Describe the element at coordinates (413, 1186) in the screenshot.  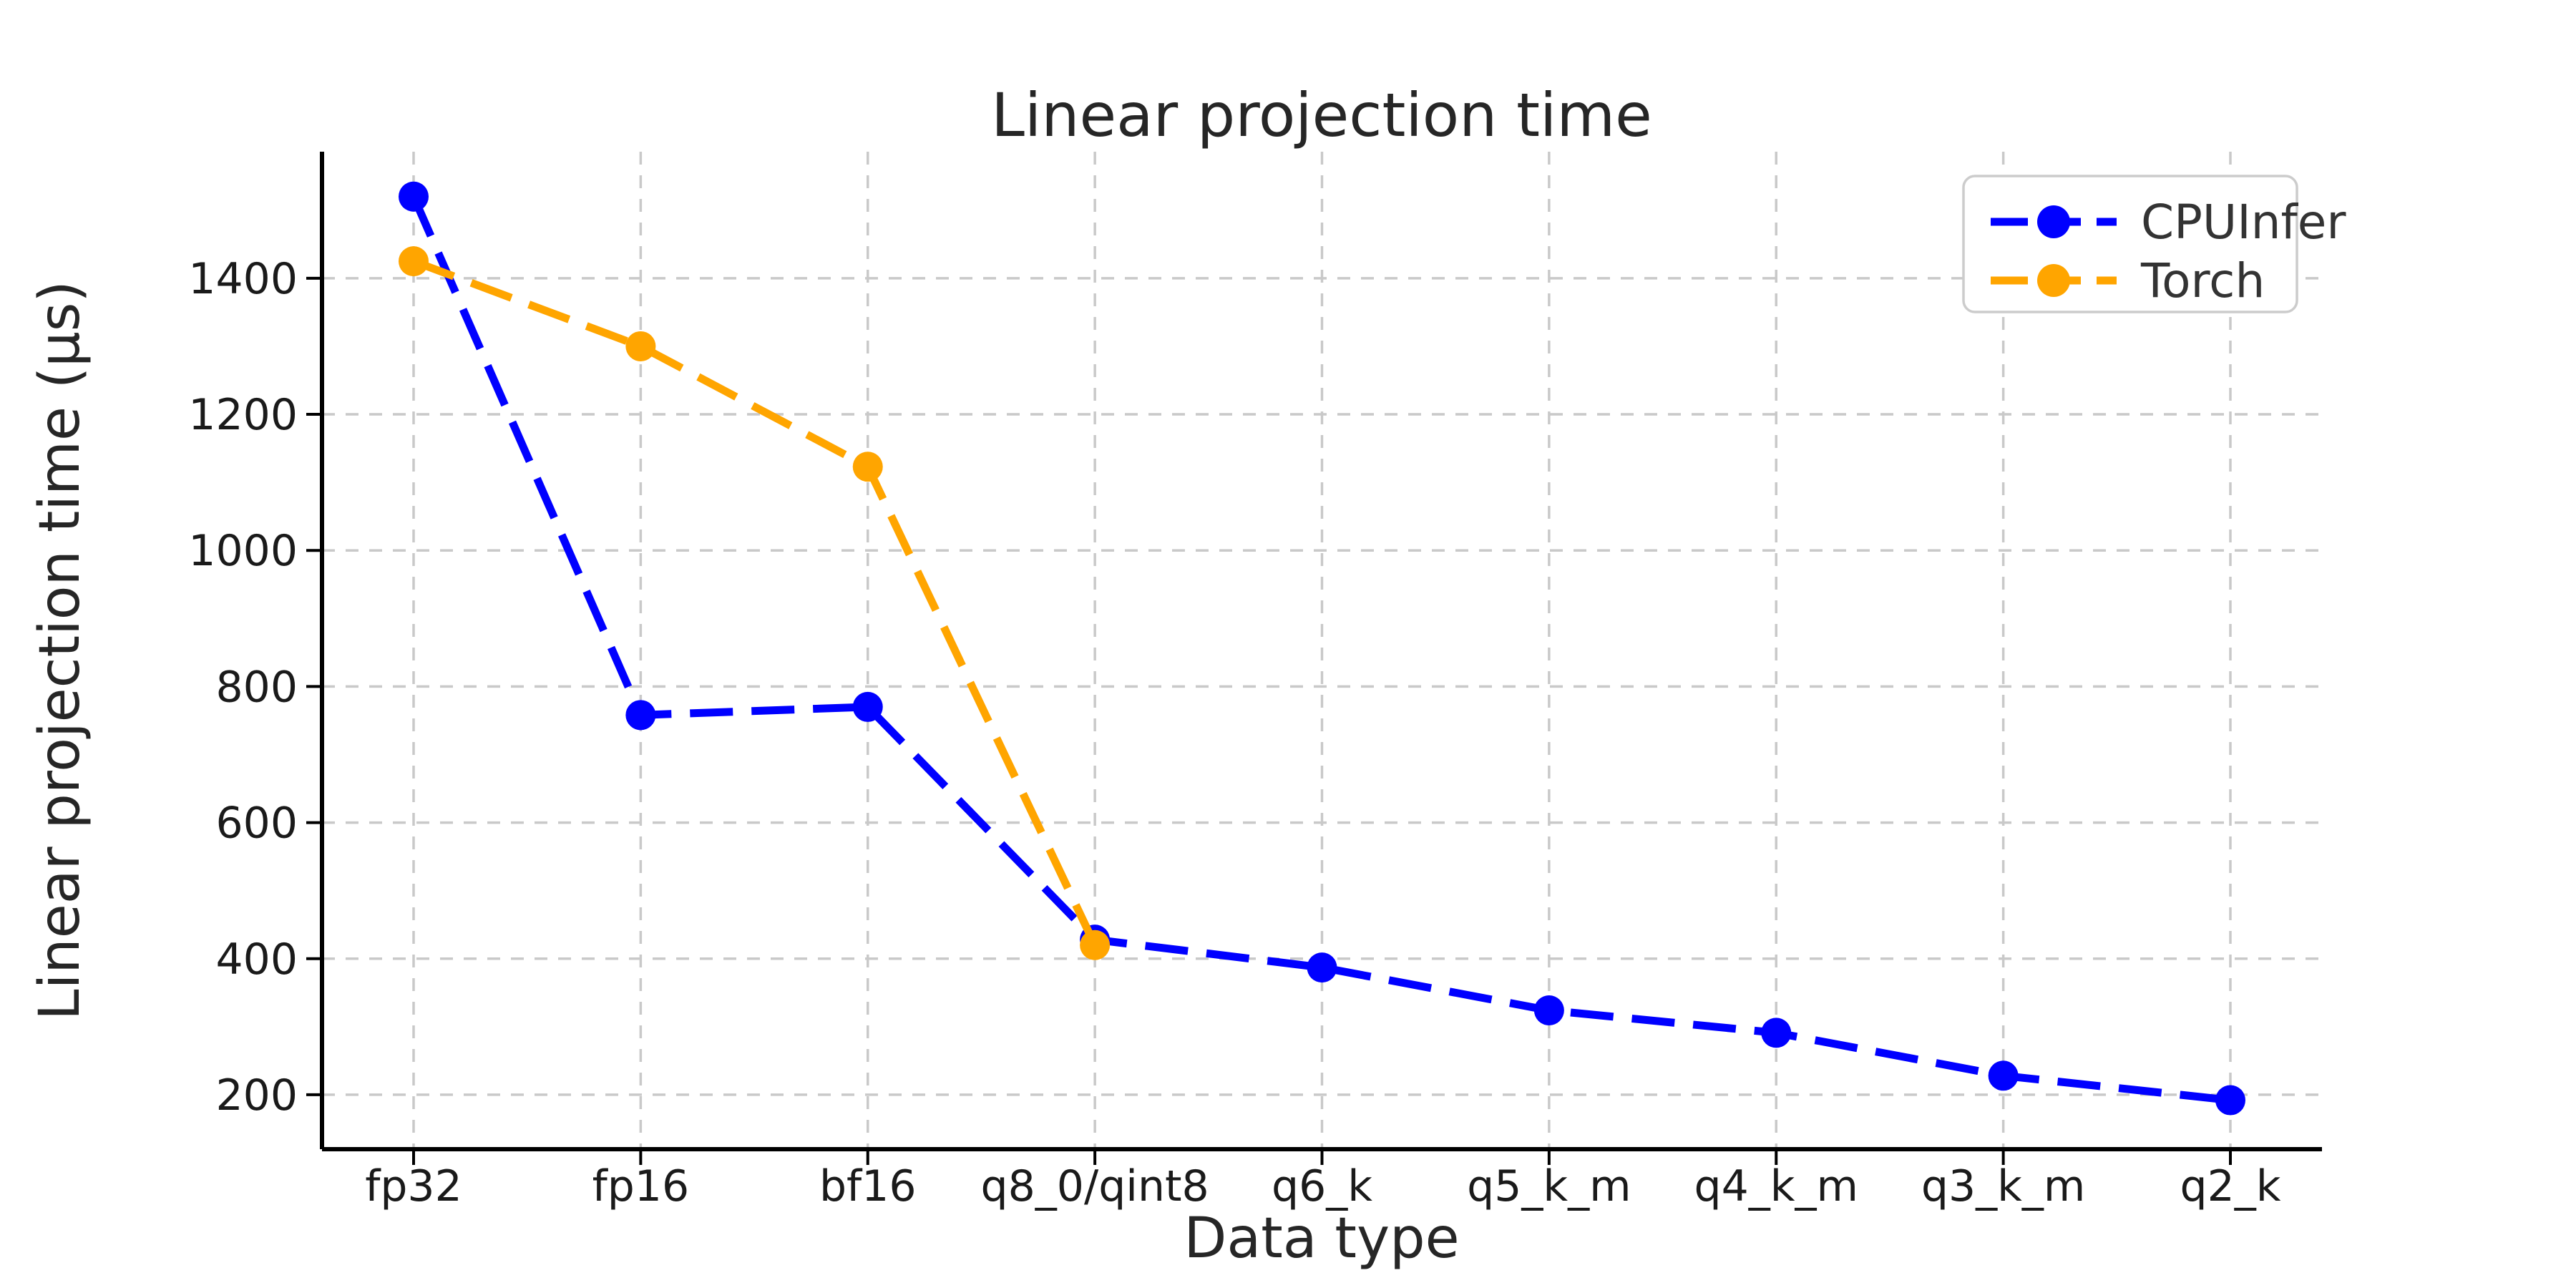
I see `x-tick-label-fp32: fp32` at that location.